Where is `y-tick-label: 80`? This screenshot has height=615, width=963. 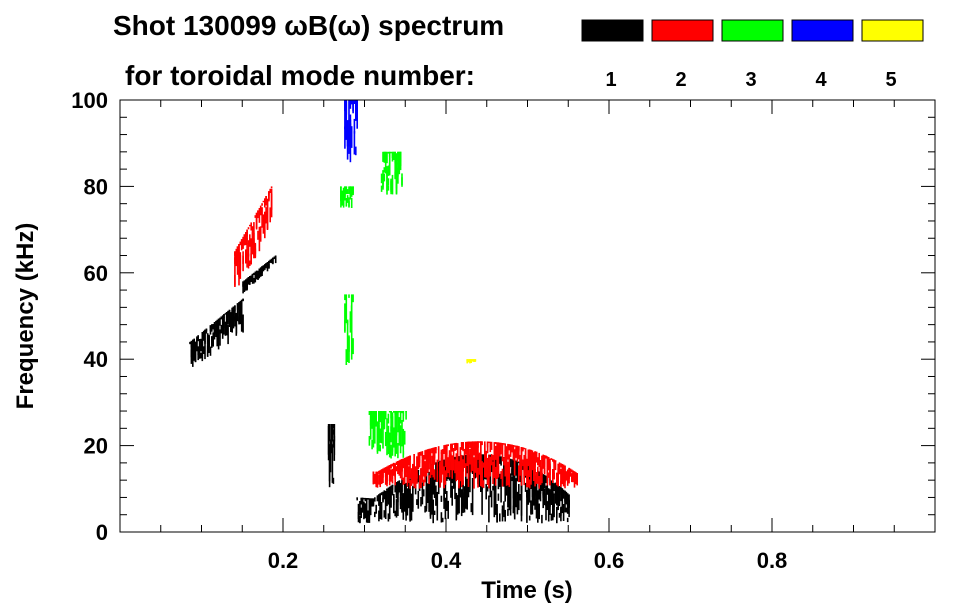 y-tick-label: 80 is located at coordinates (96, 186).